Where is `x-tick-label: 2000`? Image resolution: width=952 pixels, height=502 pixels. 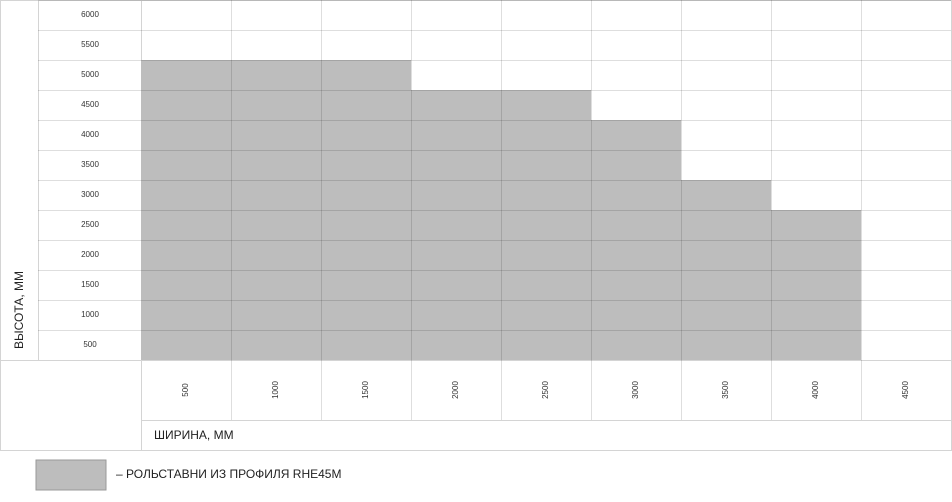
x-tick-label: 2000 is located at coordinates (455, 390).